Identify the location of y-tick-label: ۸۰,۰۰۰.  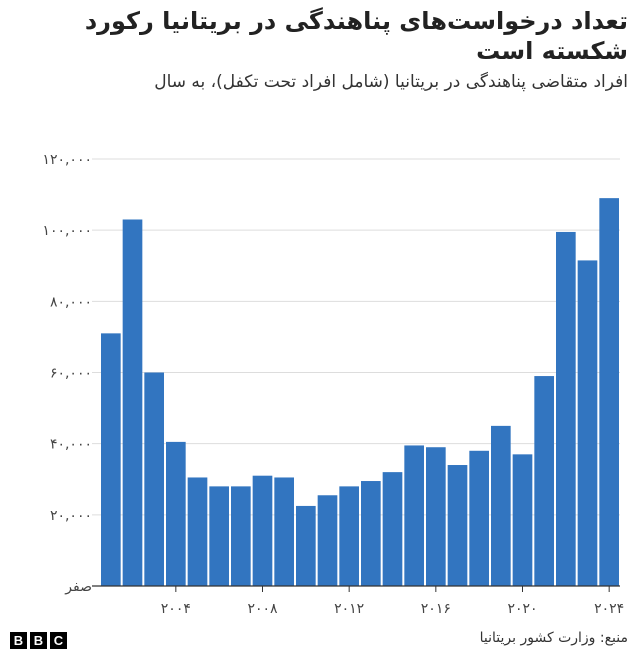
(71, 302).